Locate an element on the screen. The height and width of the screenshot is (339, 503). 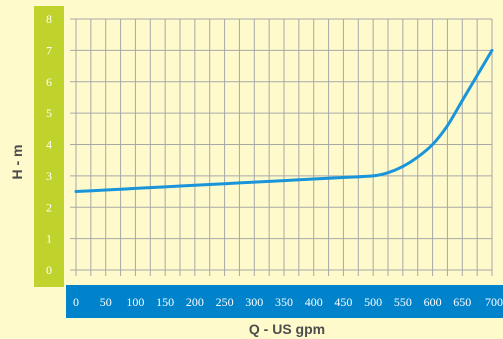
x-tick-label: 0 is located at coordinates (76, 302).